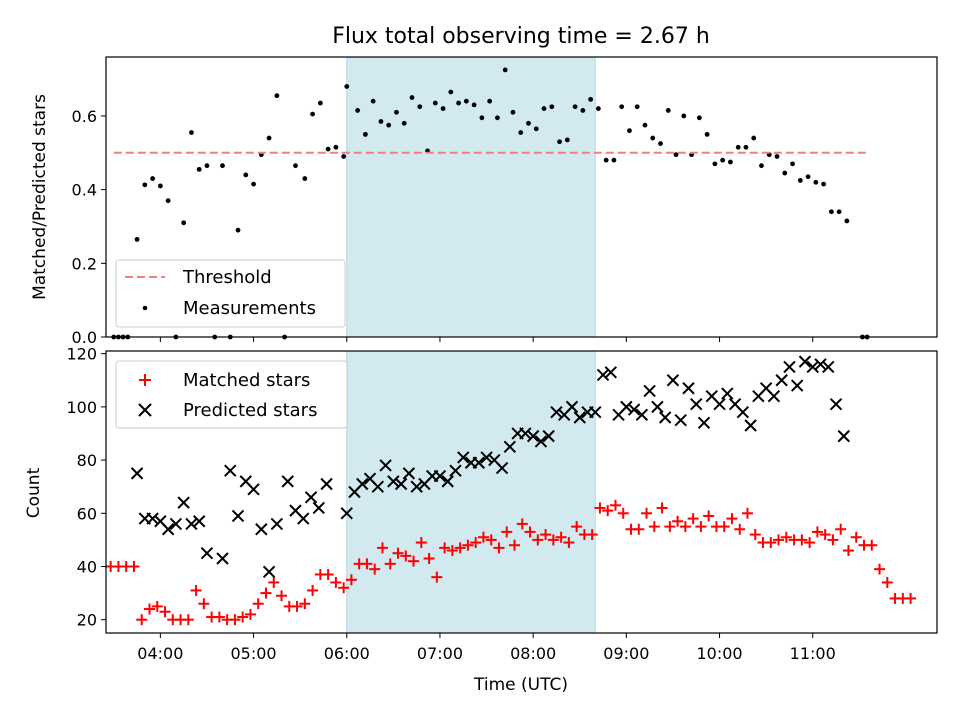 The height and width of the screenshot is (720, 960). I want to click on bottom-x-tick-label: 07:00, so click(440, 653).